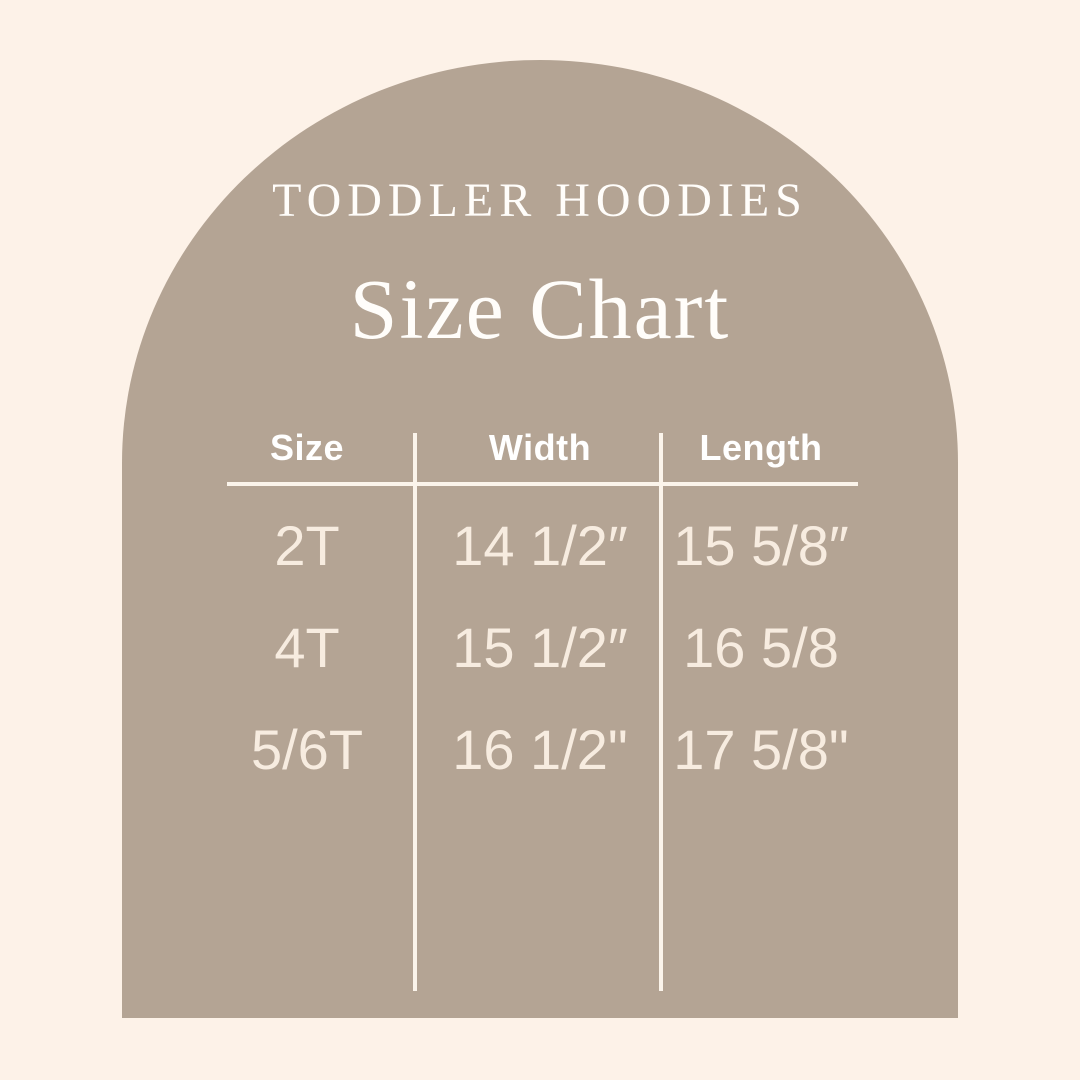  Describe the element at coordinates (307, 545) in the screenshot. I see `table-cell-size-2t: 2T` at that location.